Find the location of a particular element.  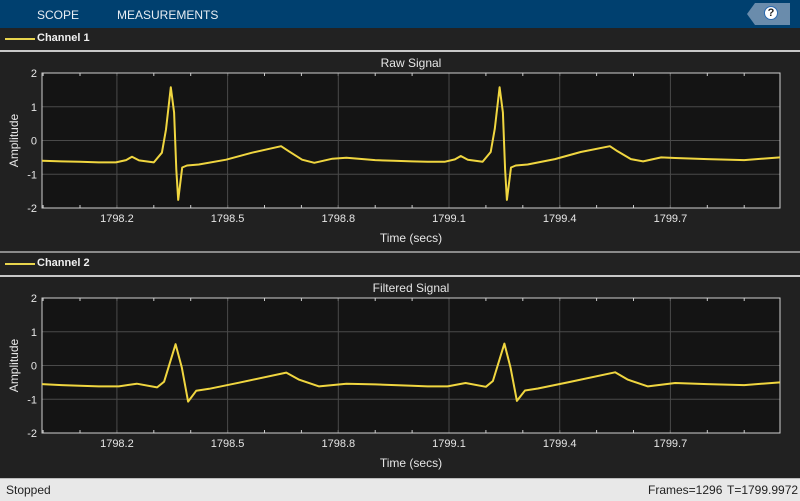

status-bar: Stopped Frames=1296 T=1799.9972 is located at coordinates (400, 489).